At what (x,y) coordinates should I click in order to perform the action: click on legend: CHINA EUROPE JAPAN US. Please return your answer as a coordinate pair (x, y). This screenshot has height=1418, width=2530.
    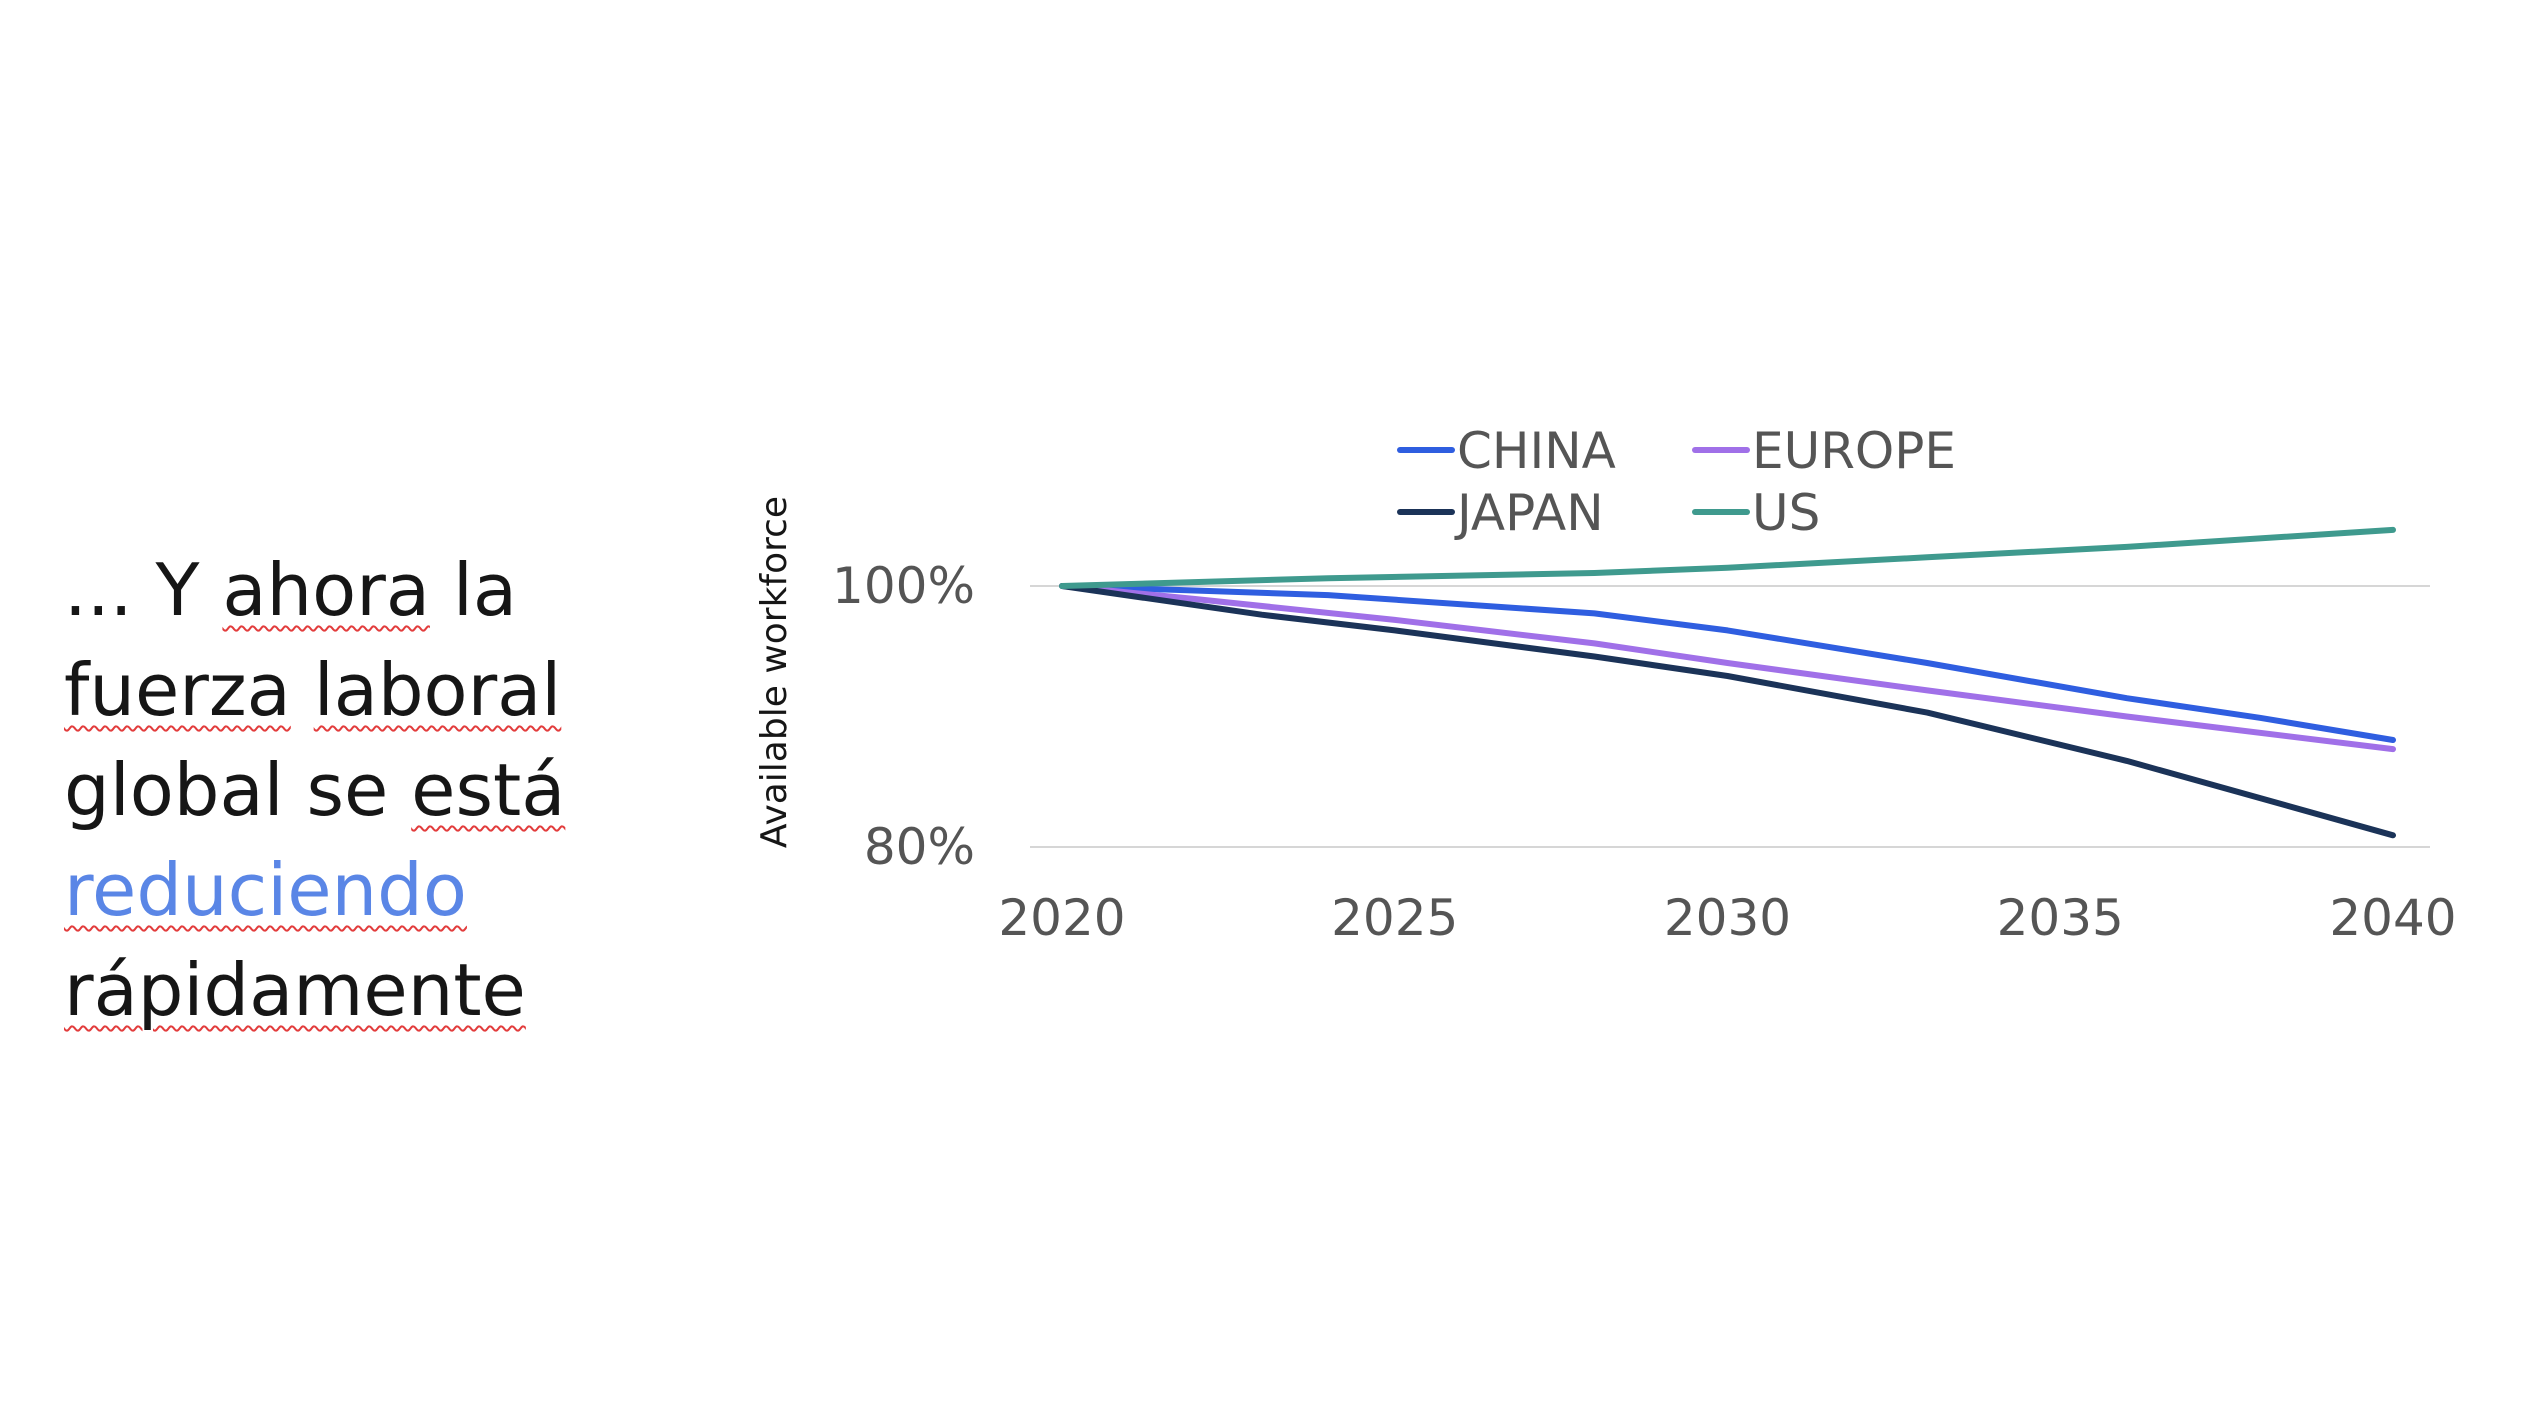
    Looking at the image, I should click on (1676, 482).